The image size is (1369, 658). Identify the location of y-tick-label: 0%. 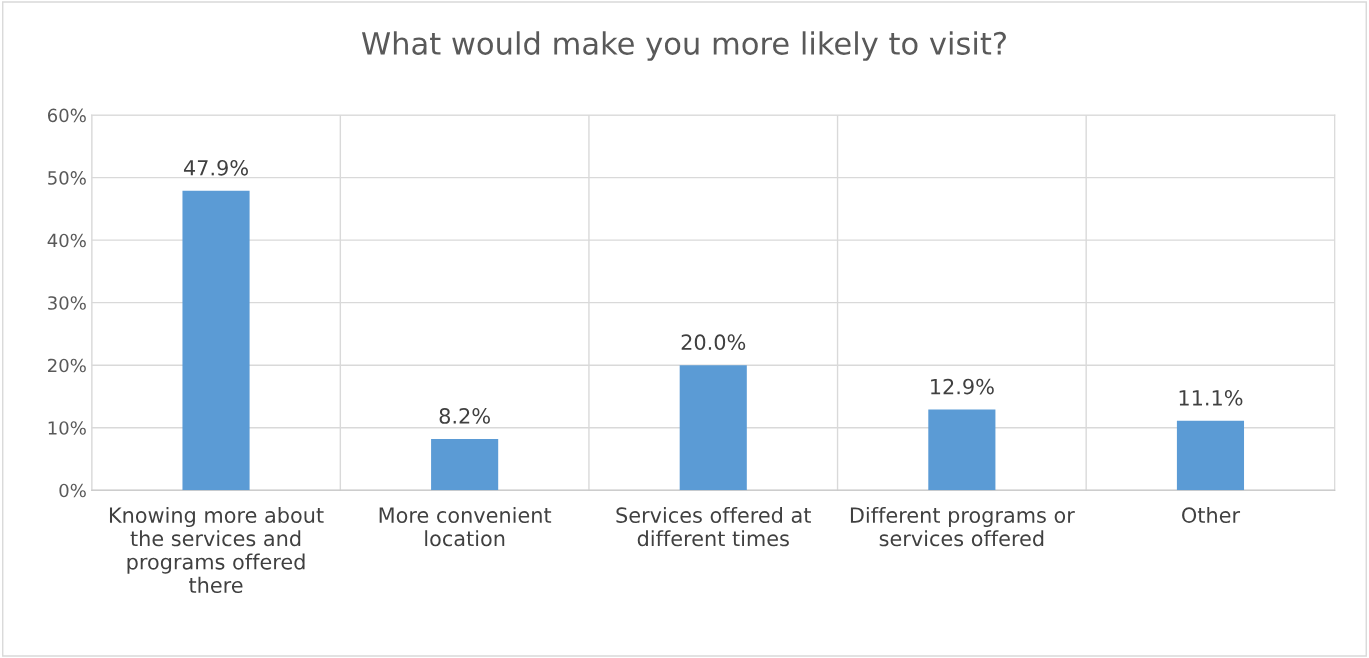
(72, 490).